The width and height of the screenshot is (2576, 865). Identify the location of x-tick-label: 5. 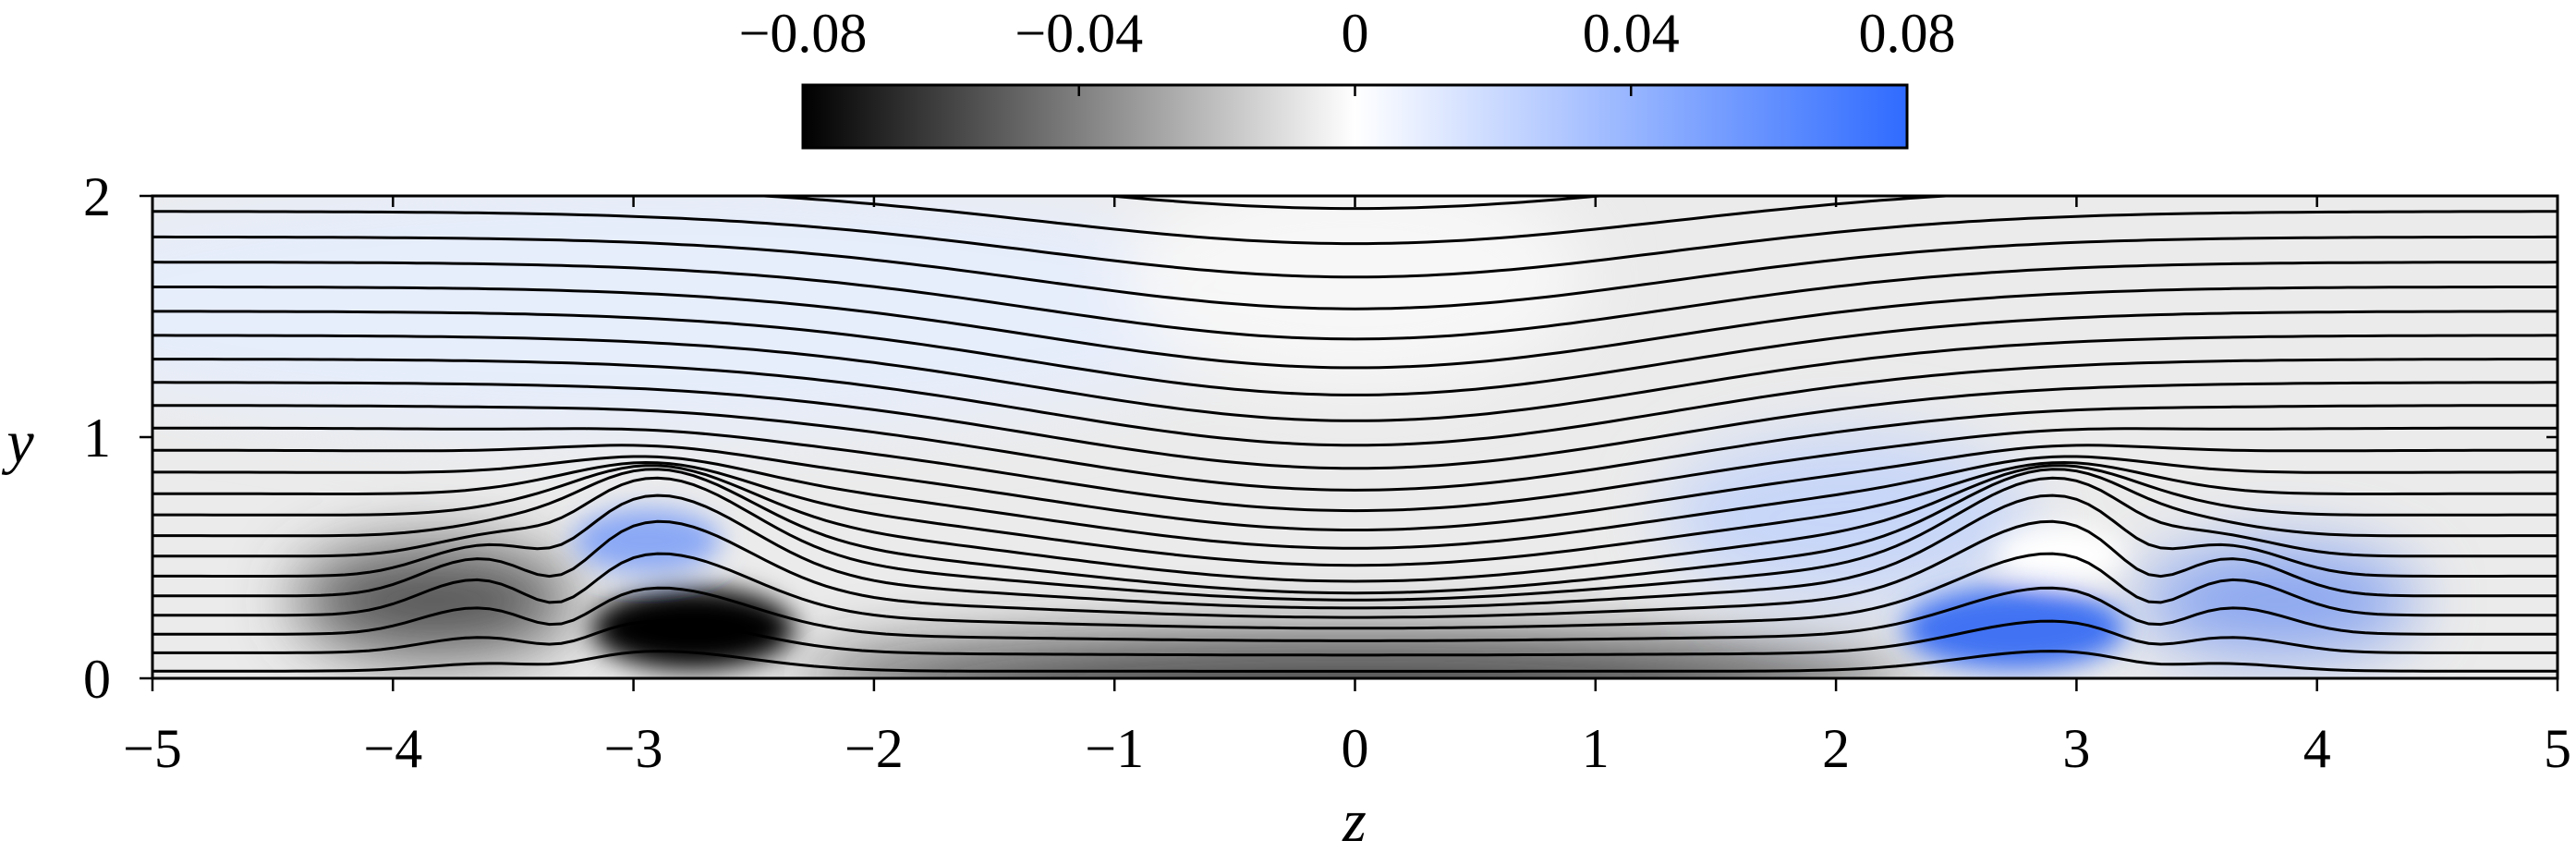
(2557, 748).